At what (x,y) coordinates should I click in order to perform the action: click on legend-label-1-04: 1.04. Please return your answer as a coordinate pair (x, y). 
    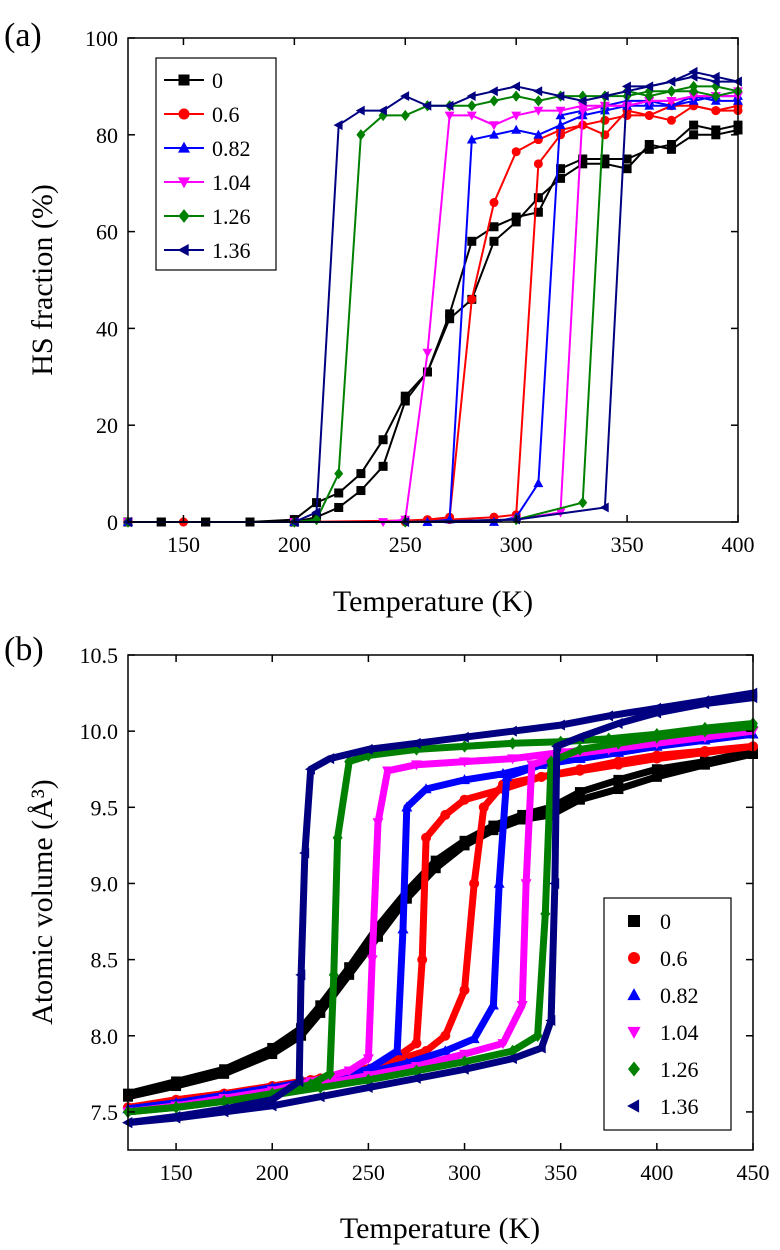
    Looking at the image, I should click on (679, 1032).